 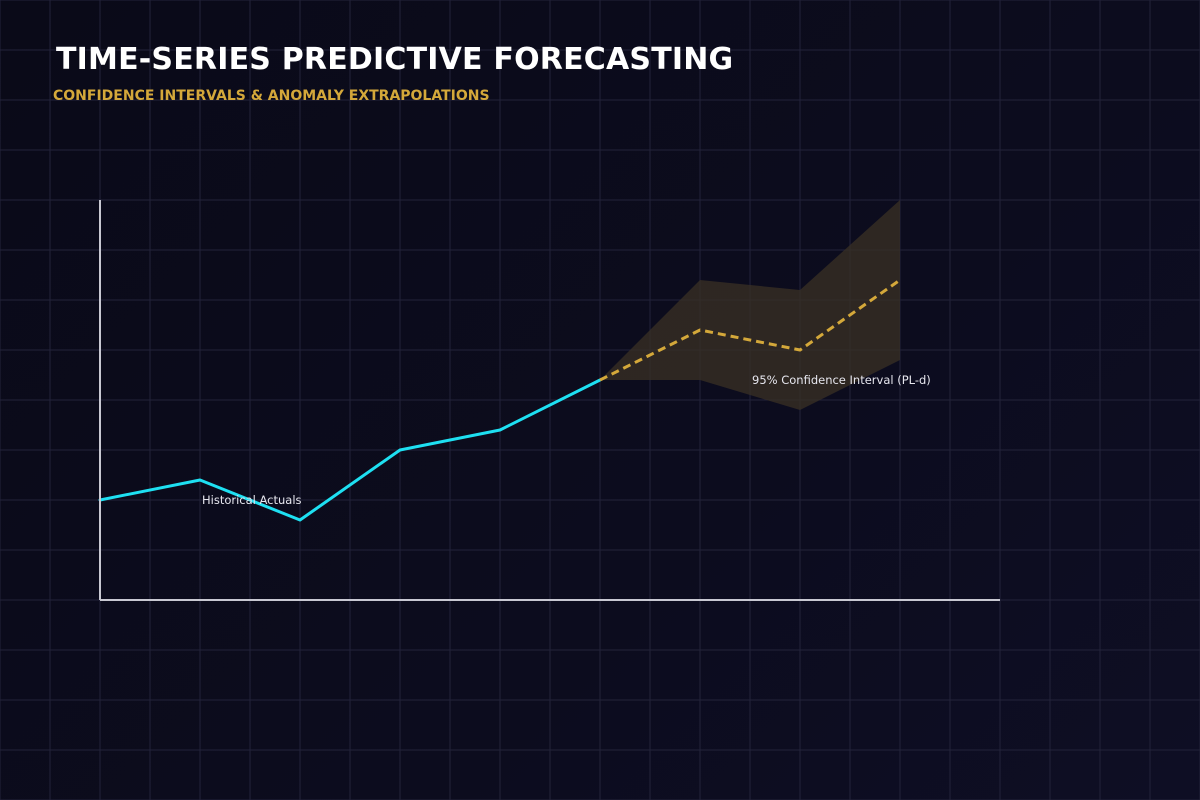 What do you see at coordinates (750, 330) in the screenshot?
I see `forecast-series-line` at bounding box center [750, 330].